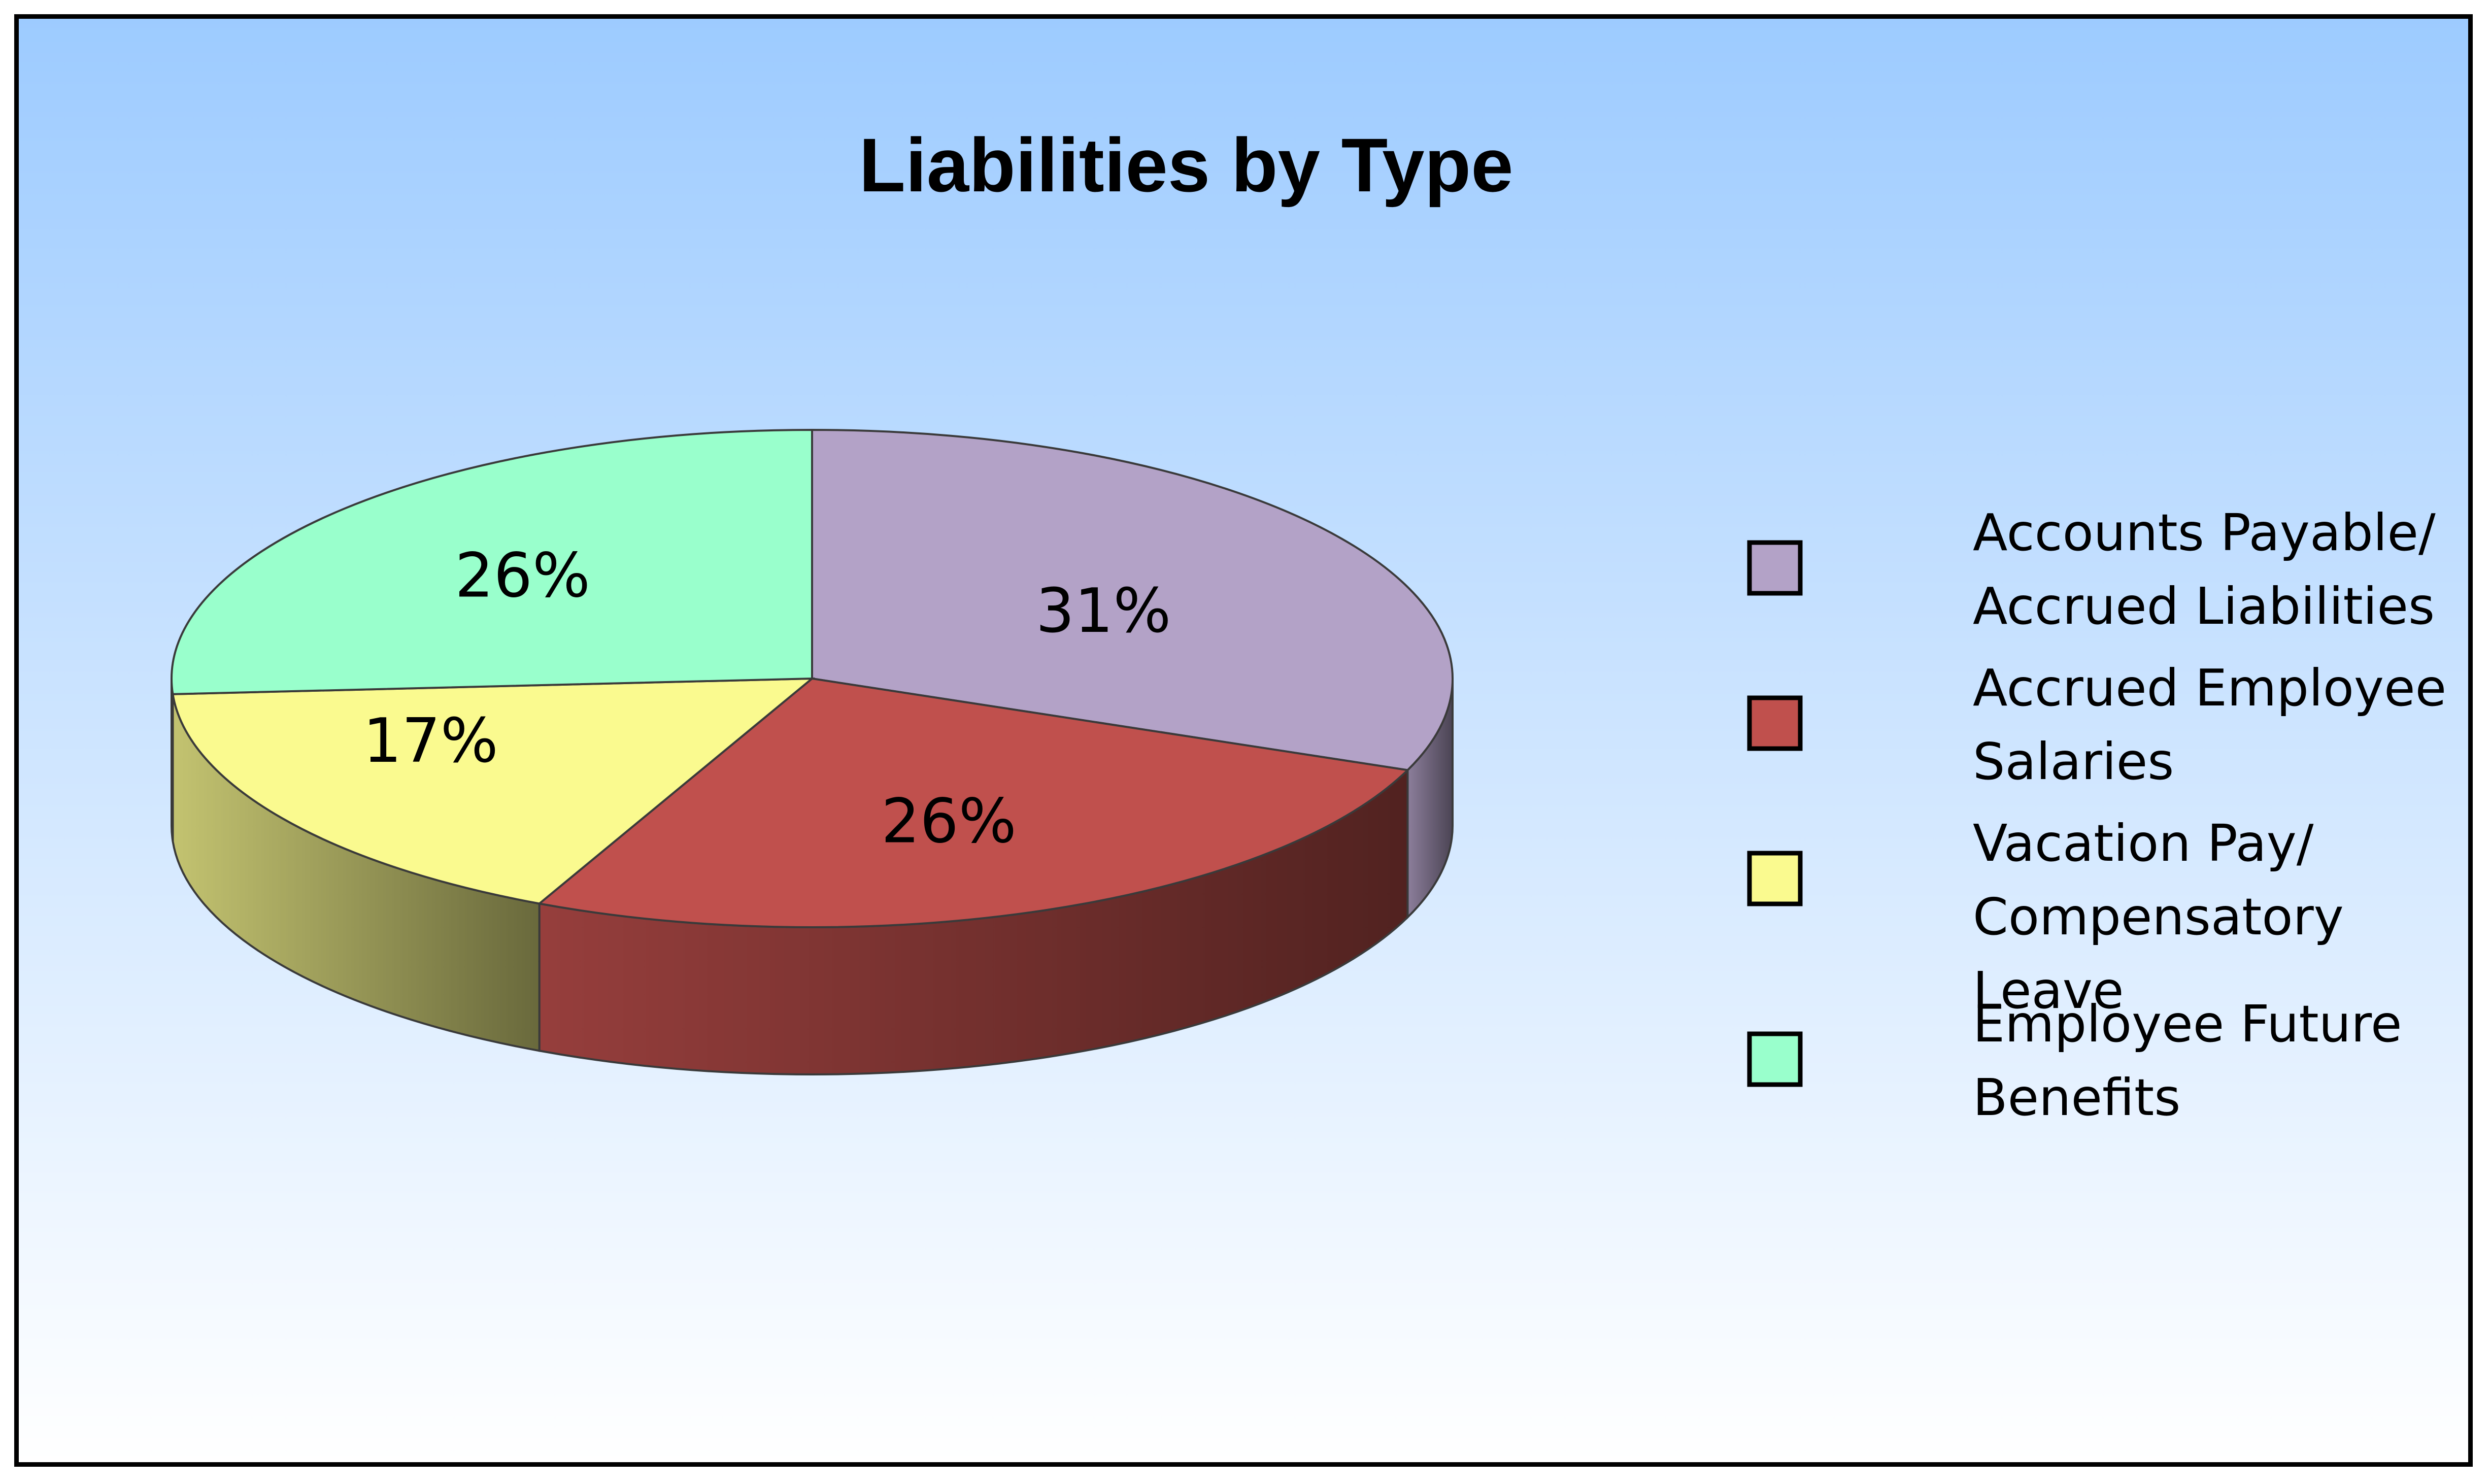  Describe the element at coordinates (522, 576) in the screenshot. I see `slice-label-4: 26%` at that location.